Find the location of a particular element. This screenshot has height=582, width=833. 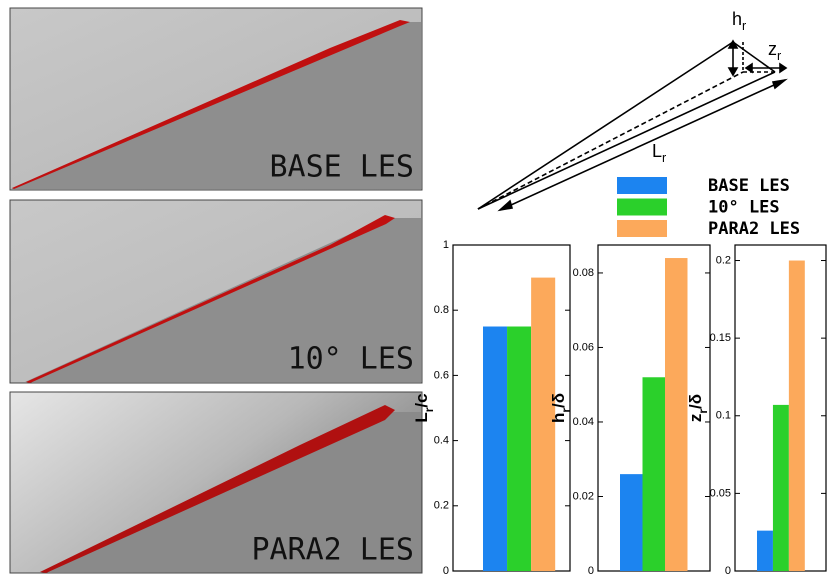

diagram-label: Lr is located at coordinates (659, 153).